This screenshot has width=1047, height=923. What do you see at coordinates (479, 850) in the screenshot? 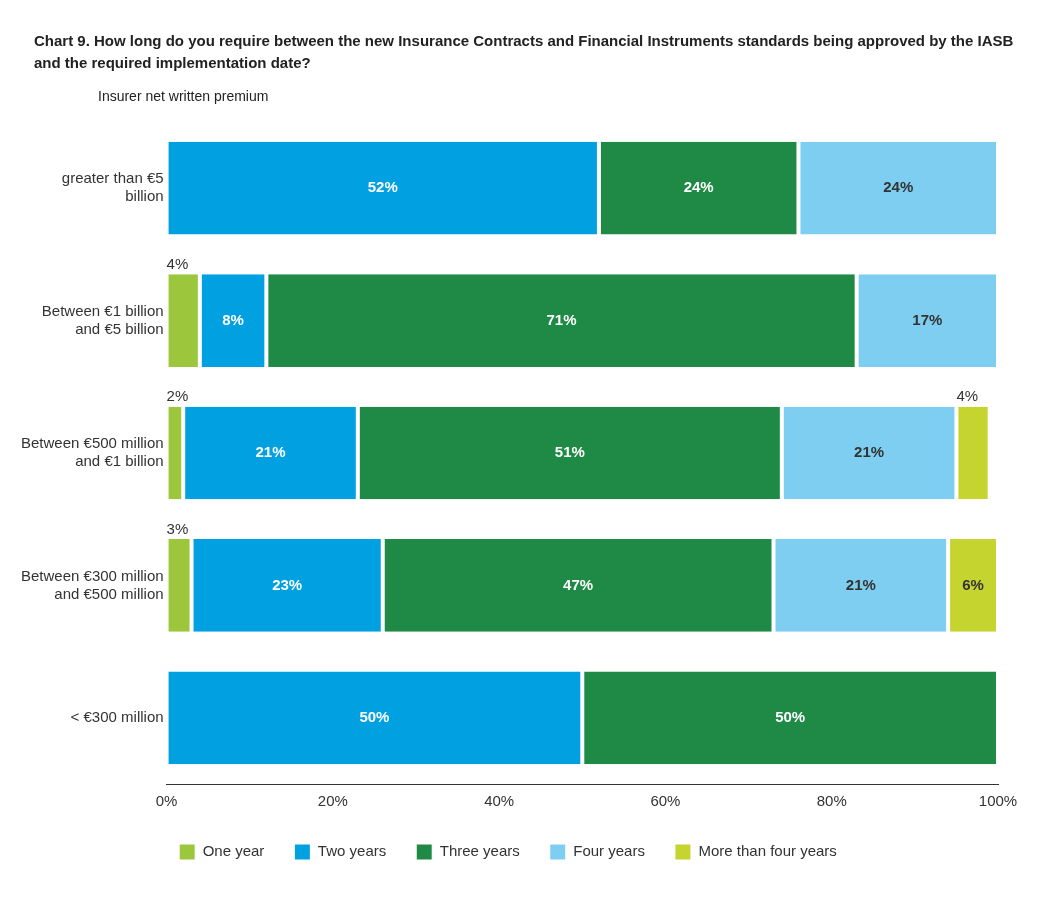
I see `legend-label: Three years` at bounding box center [479, 850].